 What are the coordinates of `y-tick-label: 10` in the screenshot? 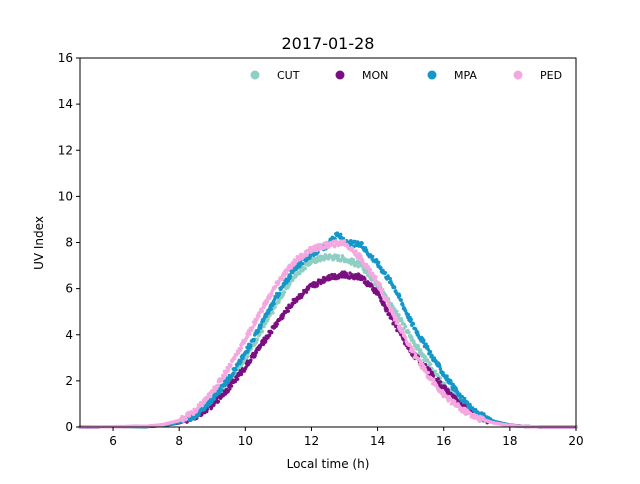 It's located at (65, 196).